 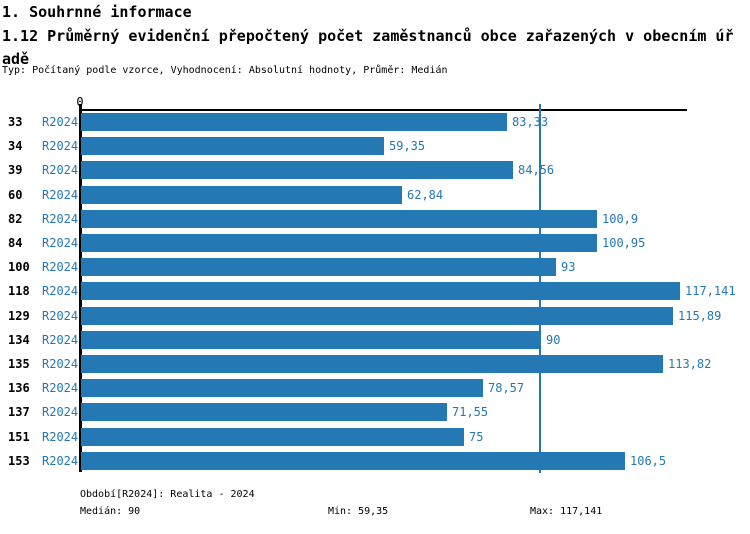 I want to click on chart-row: 39 R2024 84,56, so click(x=375, y=170).